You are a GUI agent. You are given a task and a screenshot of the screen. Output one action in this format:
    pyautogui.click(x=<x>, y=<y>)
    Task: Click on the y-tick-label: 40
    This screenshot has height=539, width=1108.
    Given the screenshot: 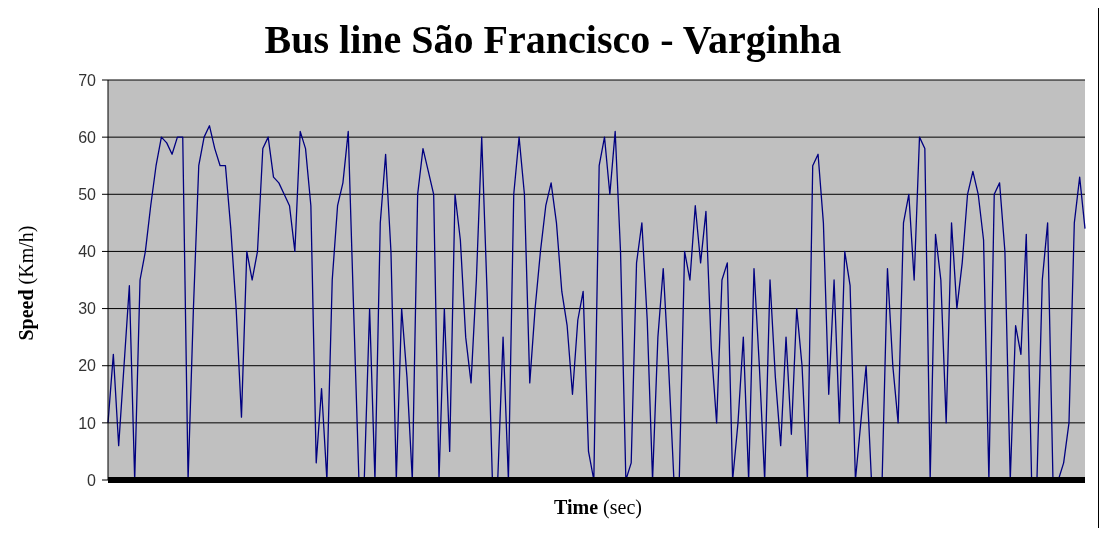 What is the action you would take?
    pyautogui.click(x=87, y=252)
    